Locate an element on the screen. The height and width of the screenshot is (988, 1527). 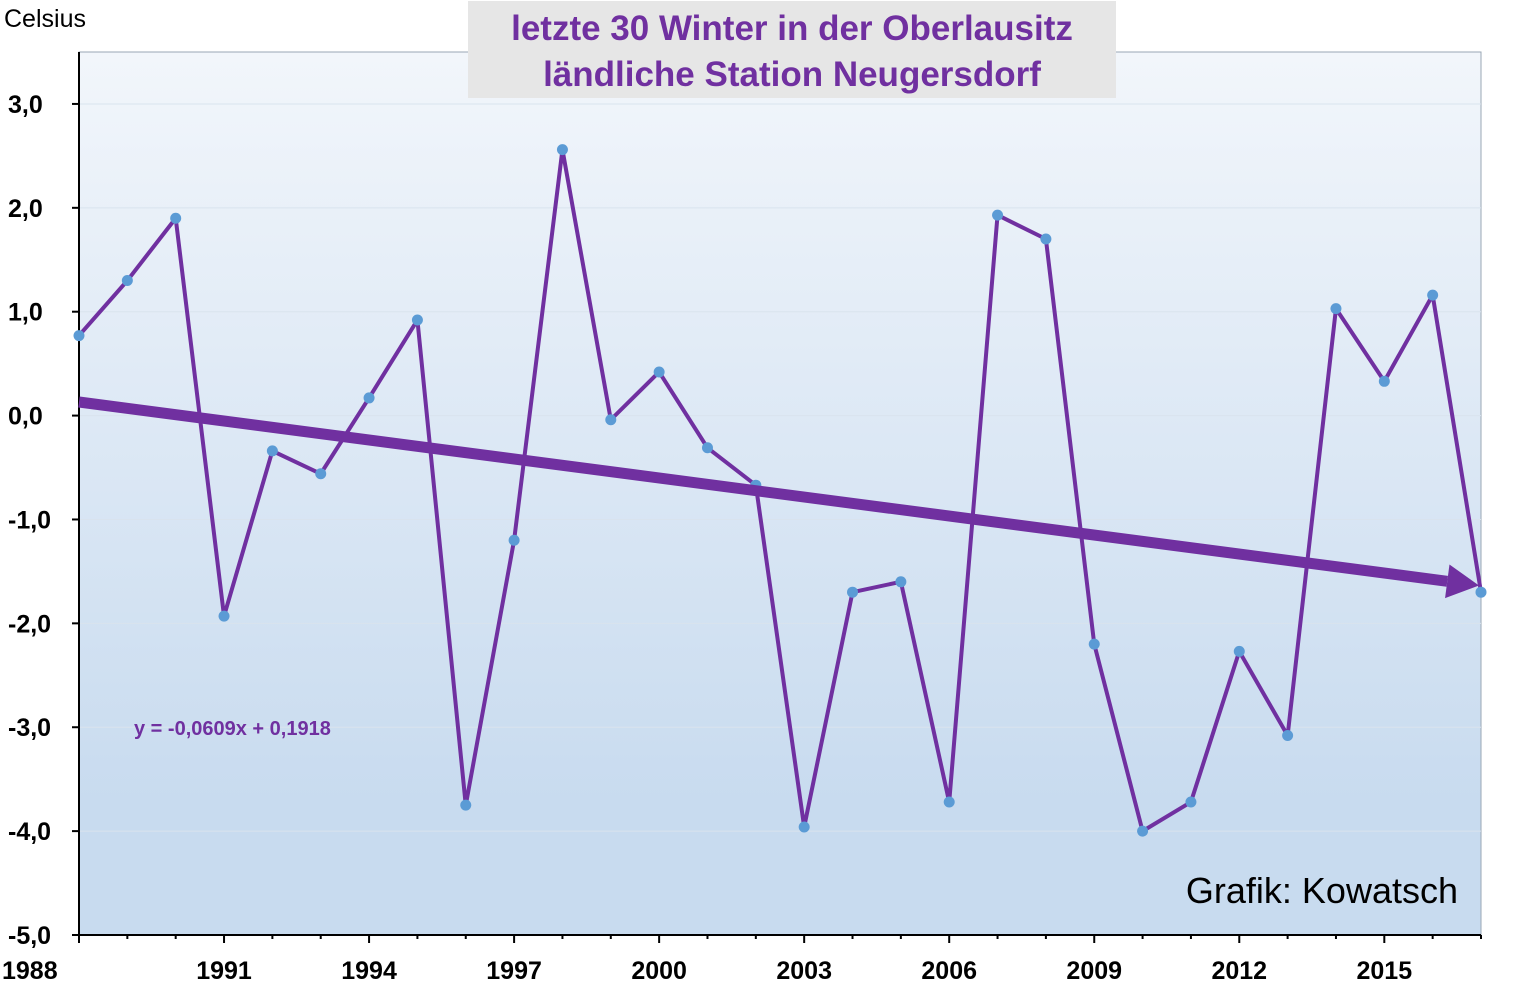
x-axis-ticks: 1988 1991 1994 1997 2000 2003 2006 2009 2012 2015 is located at coordinates (742, 960).